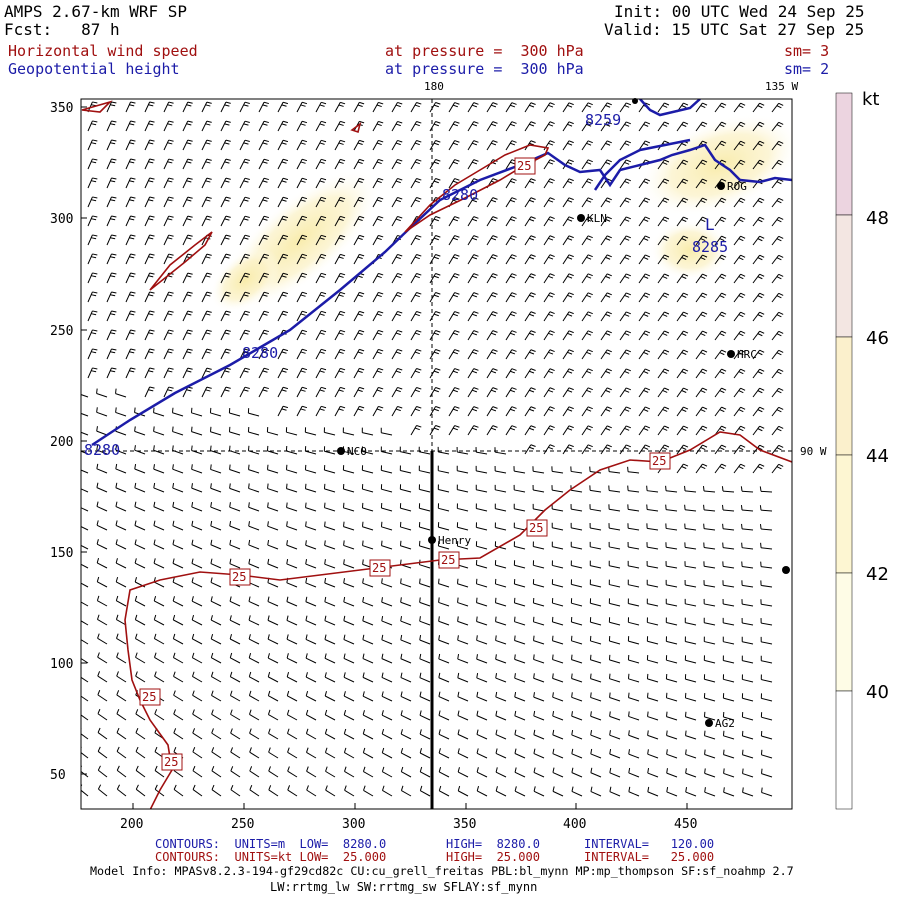 The image size is (900, 900). I want to click on station-label: HRC, so click(747, 354).